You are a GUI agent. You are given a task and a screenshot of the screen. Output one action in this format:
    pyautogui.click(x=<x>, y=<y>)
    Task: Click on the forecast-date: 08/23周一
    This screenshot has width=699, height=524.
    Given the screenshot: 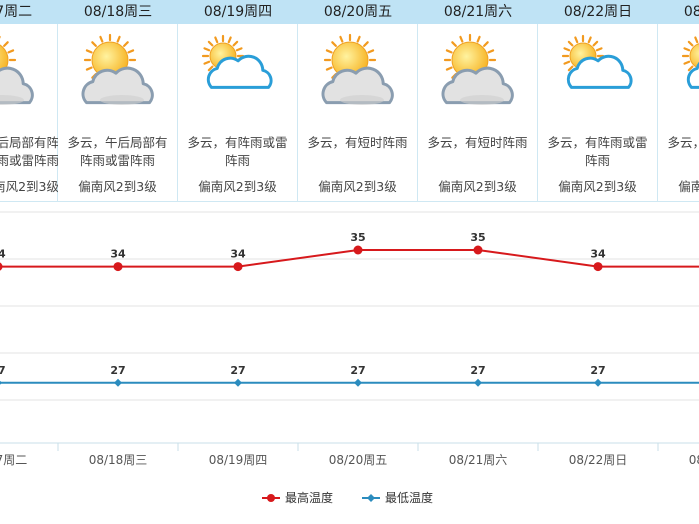 What is the action you would take?
    pyautogui.click(x=678, y=12)
    